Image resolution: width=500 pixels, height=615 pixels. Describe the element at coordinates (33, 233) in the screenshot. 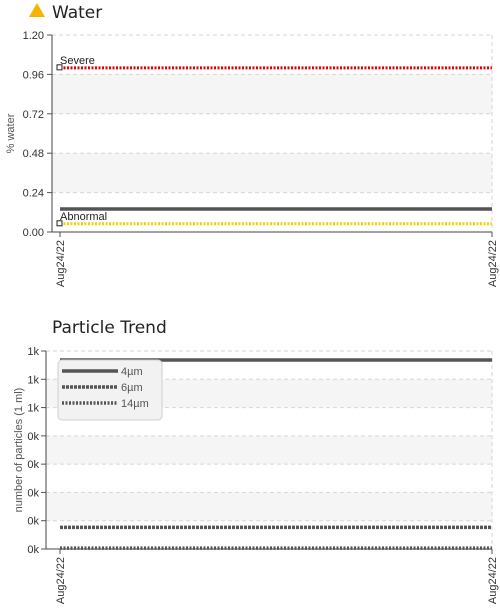

I see `y-tick-label: 0.00` at that location.